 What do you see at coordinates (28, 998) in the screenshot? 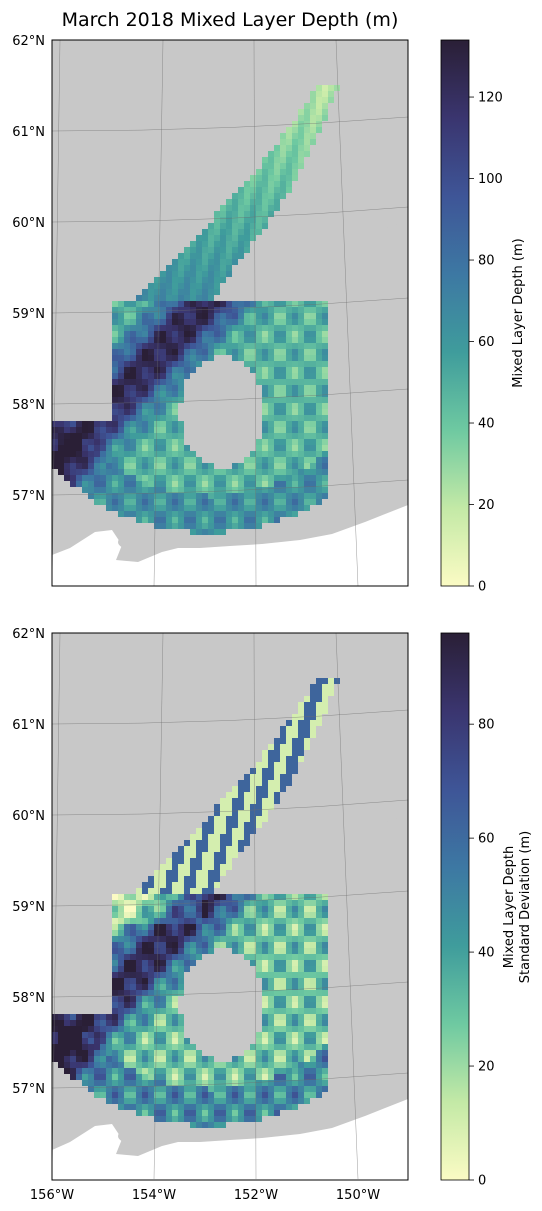
I see `lat-tick-label: 58°N` at bounding box center [28, 998].